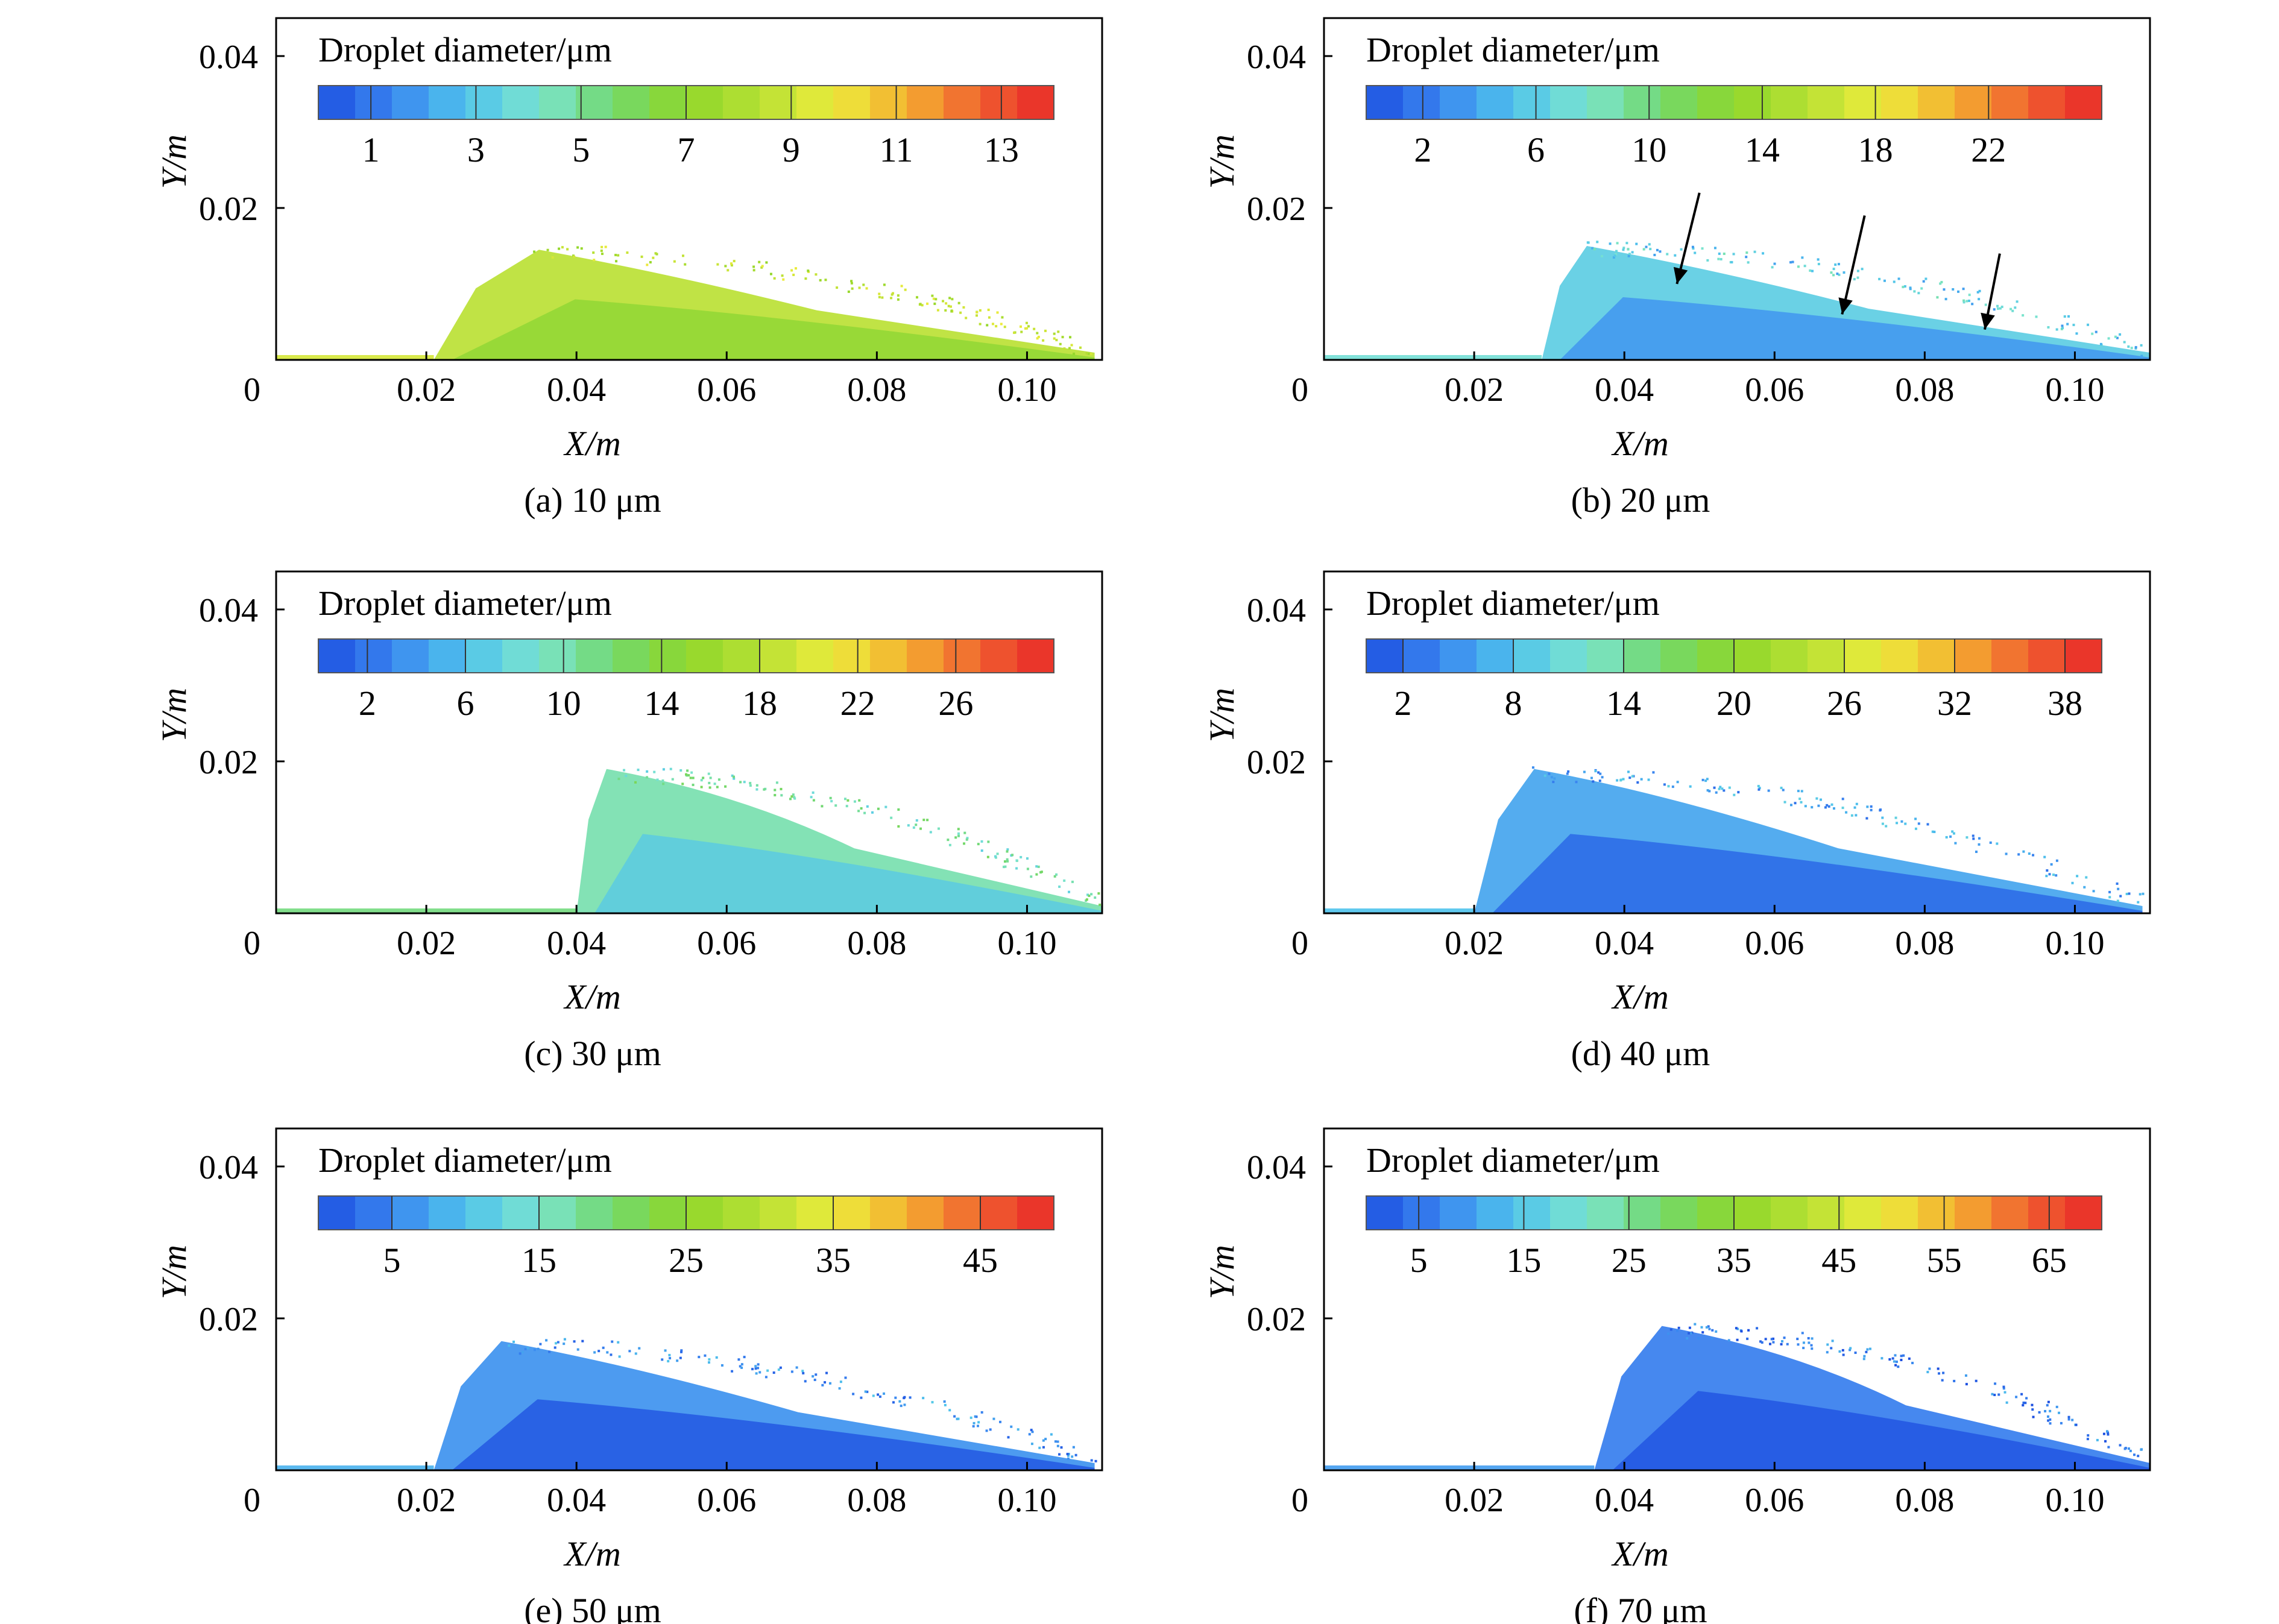 Image resolution: width=2279 pixels, height=1624 pixels. What do you see at coordinates (229, 57) in the screenshot?
I see `y-tick-label: 0.04` at bounding box center [229, 57].